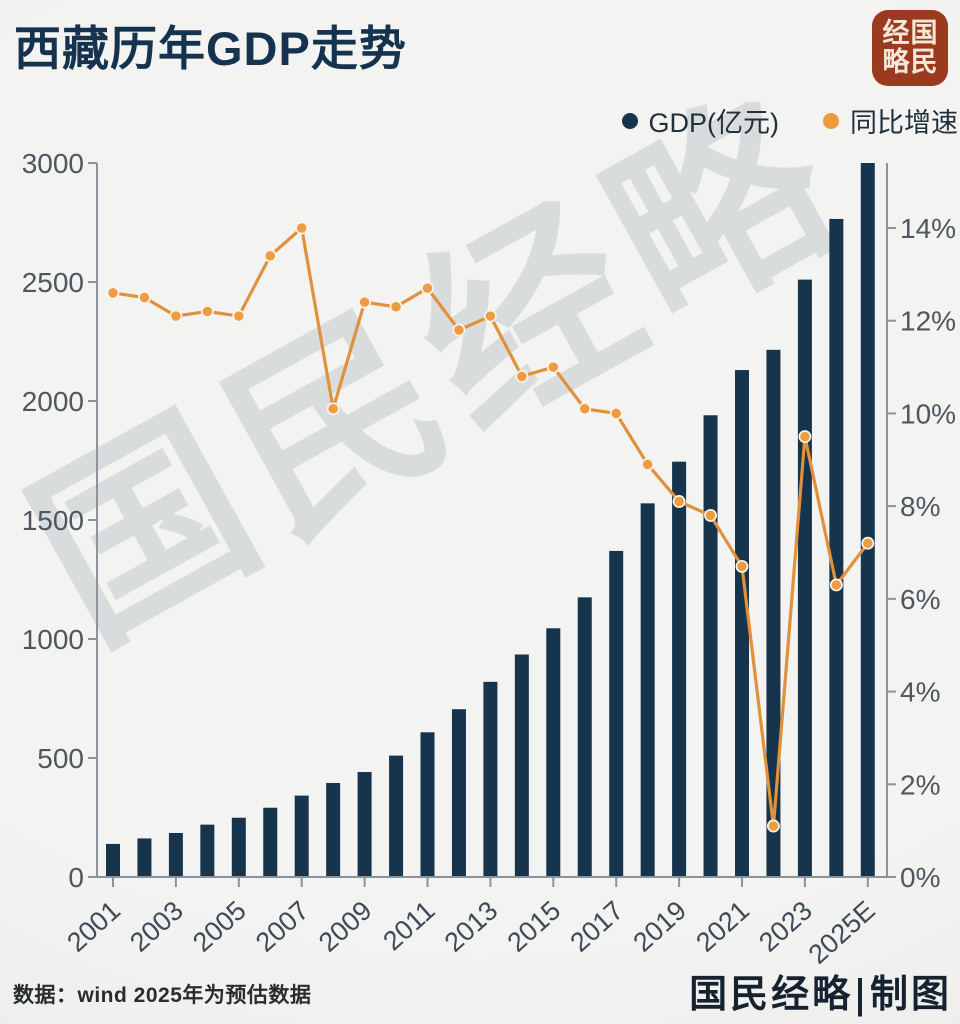 This screenshot has width=960, height=1024. What do you see at coordinates (396, 816) in the screenshot?
I see `gdp-bar-2010` at bounding box center [396, 816].